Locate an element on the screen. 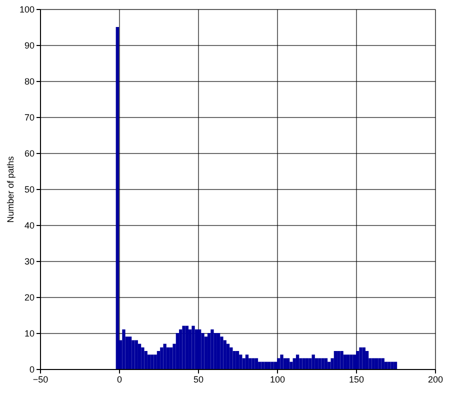 The height and width of the screenshot is (403, 460). y-tick-label: 0 is located at coordinates (31, 369).